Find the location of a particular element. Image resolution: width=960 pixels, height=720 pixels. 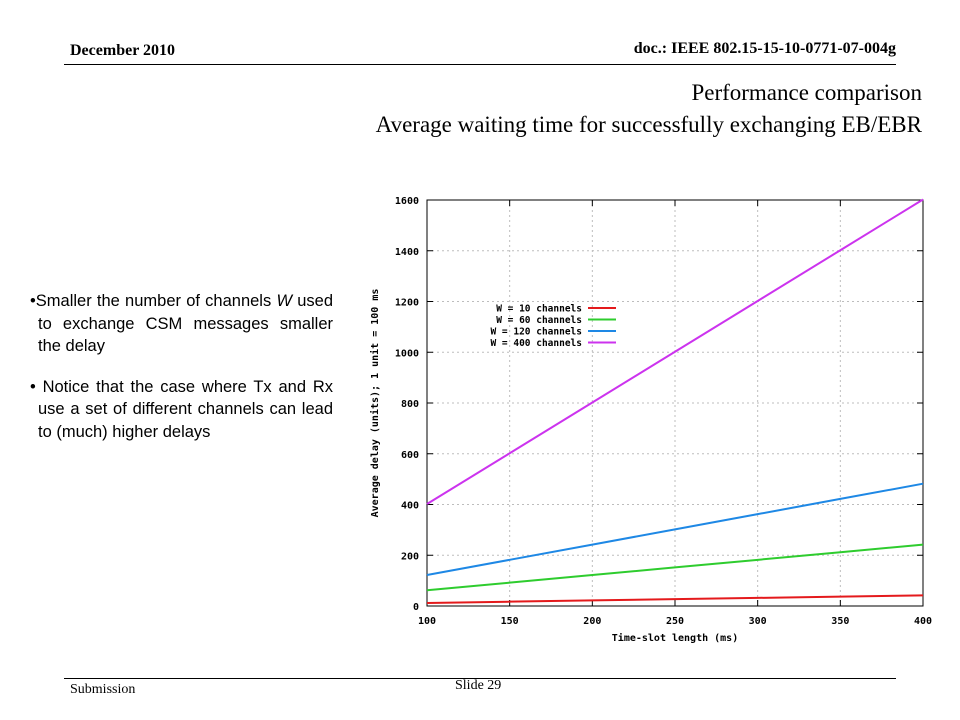

header-divider is located at coordinates (480, 64).